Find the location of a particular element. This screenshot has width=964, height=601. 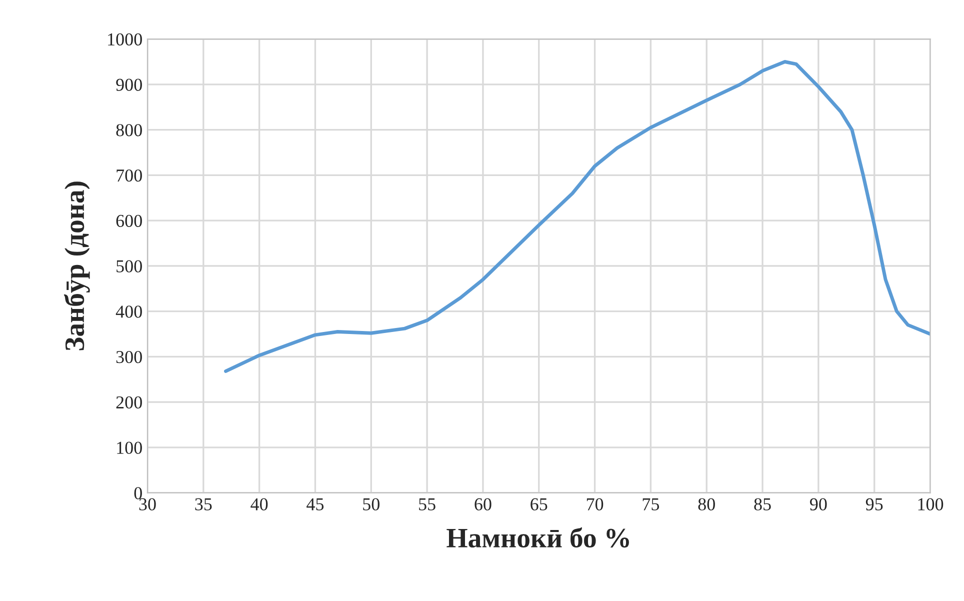

x-tick-label: 40 is located at coordinates (259, 504).